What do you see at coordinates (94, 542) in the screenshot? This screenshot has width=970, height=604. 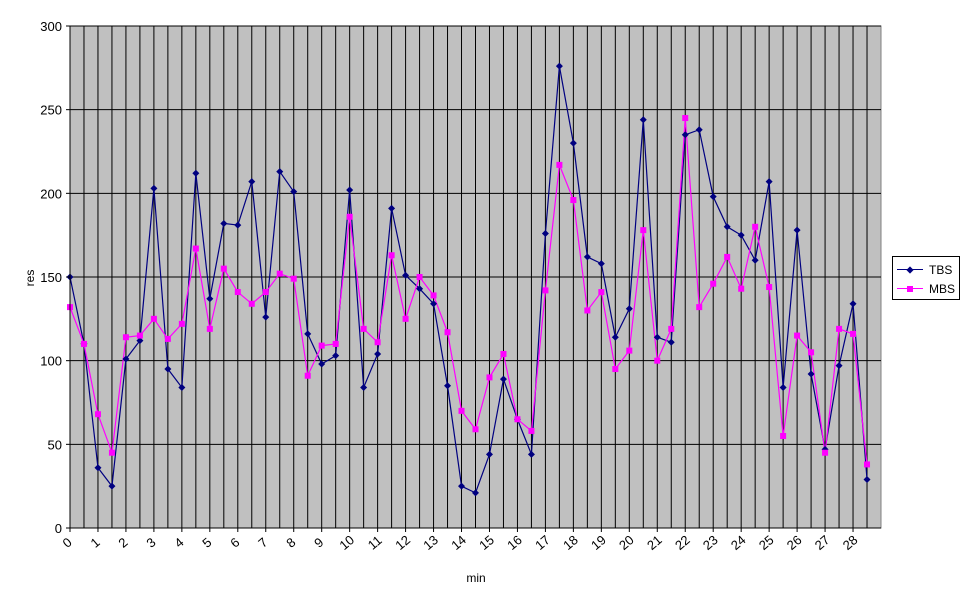 I see `x-tick-label: 1` at bounding box center [94, 542].